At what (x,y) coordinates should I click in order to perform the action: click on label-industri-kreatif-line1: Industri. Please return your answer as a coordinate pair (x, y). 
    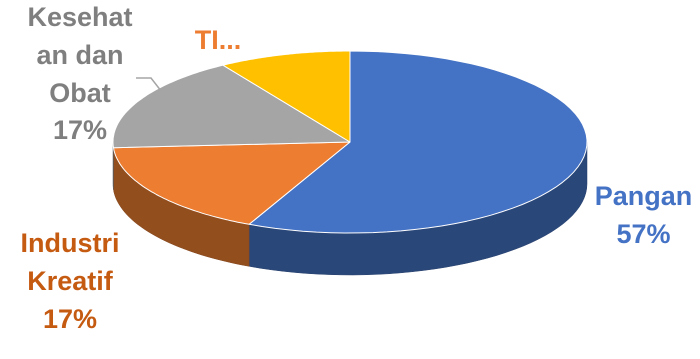
    Looking at the image, I should click on (70, 243).